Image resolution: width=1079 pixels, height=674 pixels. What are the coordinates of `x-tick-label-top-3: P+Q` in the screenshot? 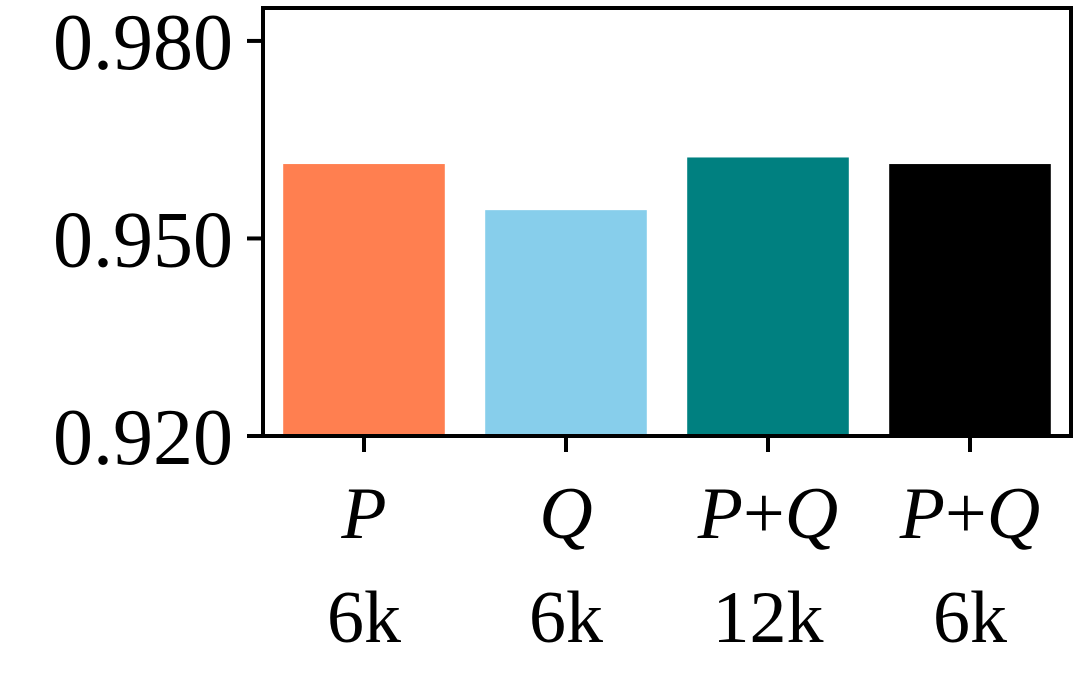 It's located at (969, 514).